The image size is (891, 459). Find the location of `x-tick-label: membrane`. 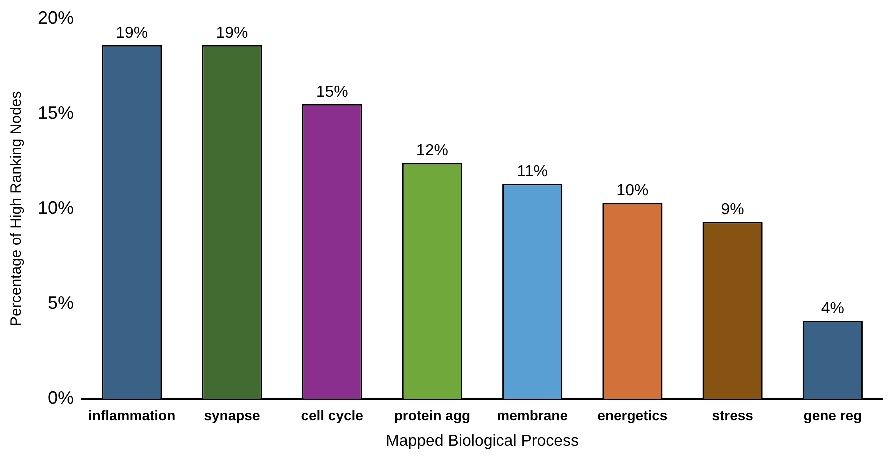

x-tick-label: membrane is located at coordinates (532, 415).